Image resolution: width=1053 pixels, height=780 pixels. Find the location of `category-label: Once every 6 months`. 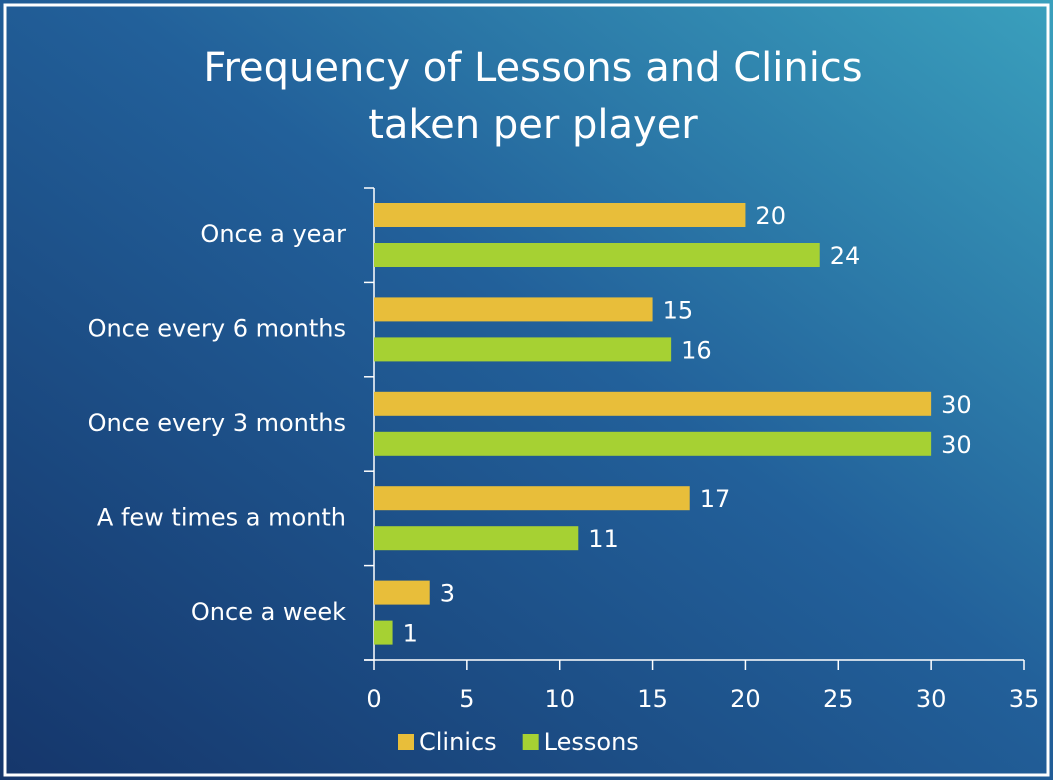

category-label: Once every 6 months is located at coordinates (217, 329).